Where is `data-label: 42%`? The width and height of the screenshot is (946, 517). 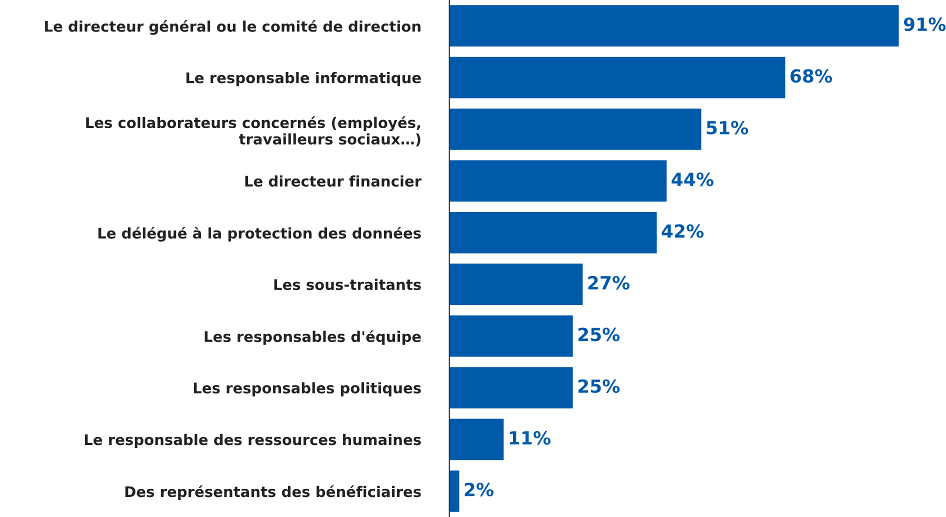
data-label: 42% is located at coordinates (683, 231).